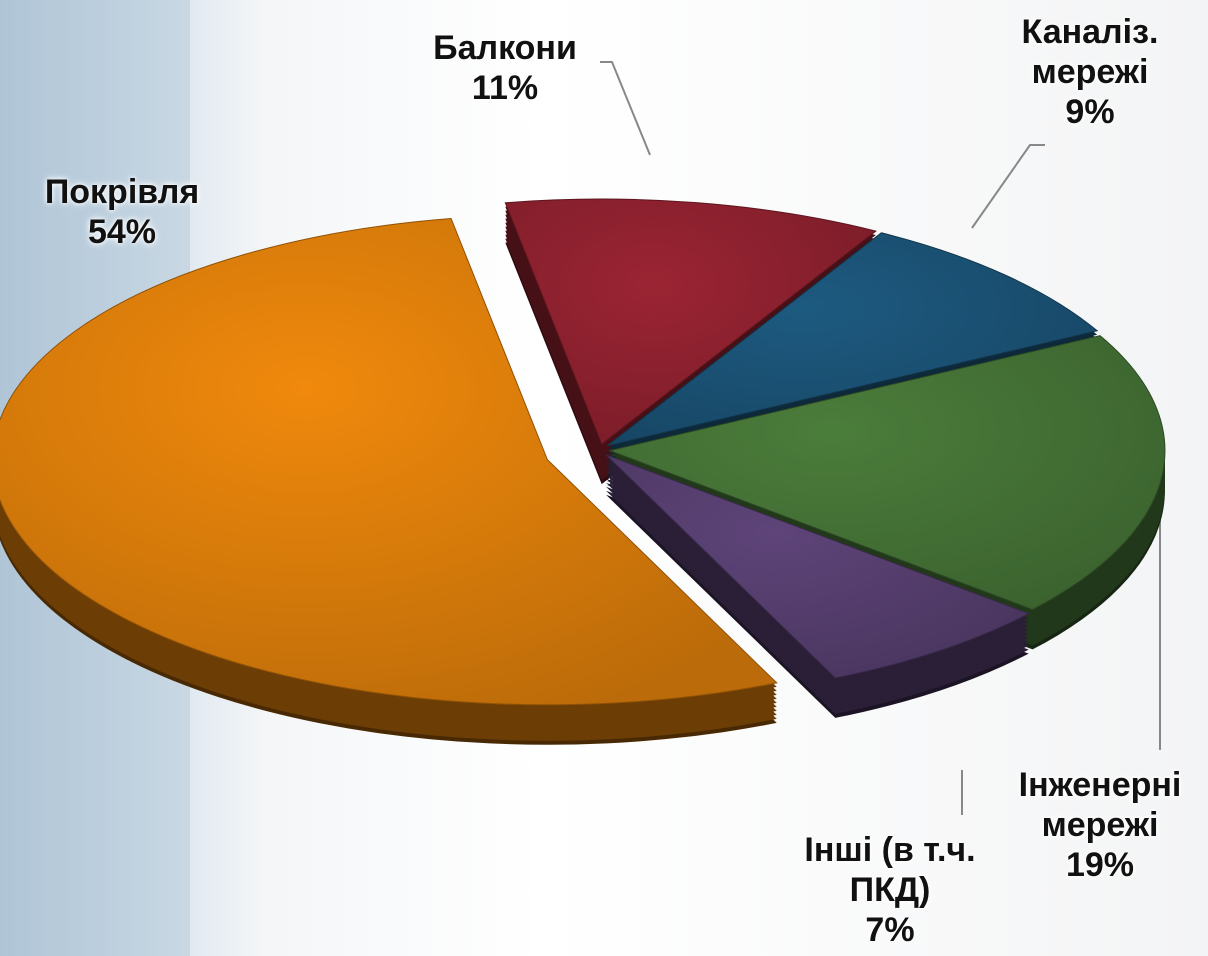 Image resolution: width=1208 pixels, height=956 pixels. Describe the element at coordinates (890, 870) in the screenshot. I see `category-label: Інші (в т.ч. ПКД)` at that location.